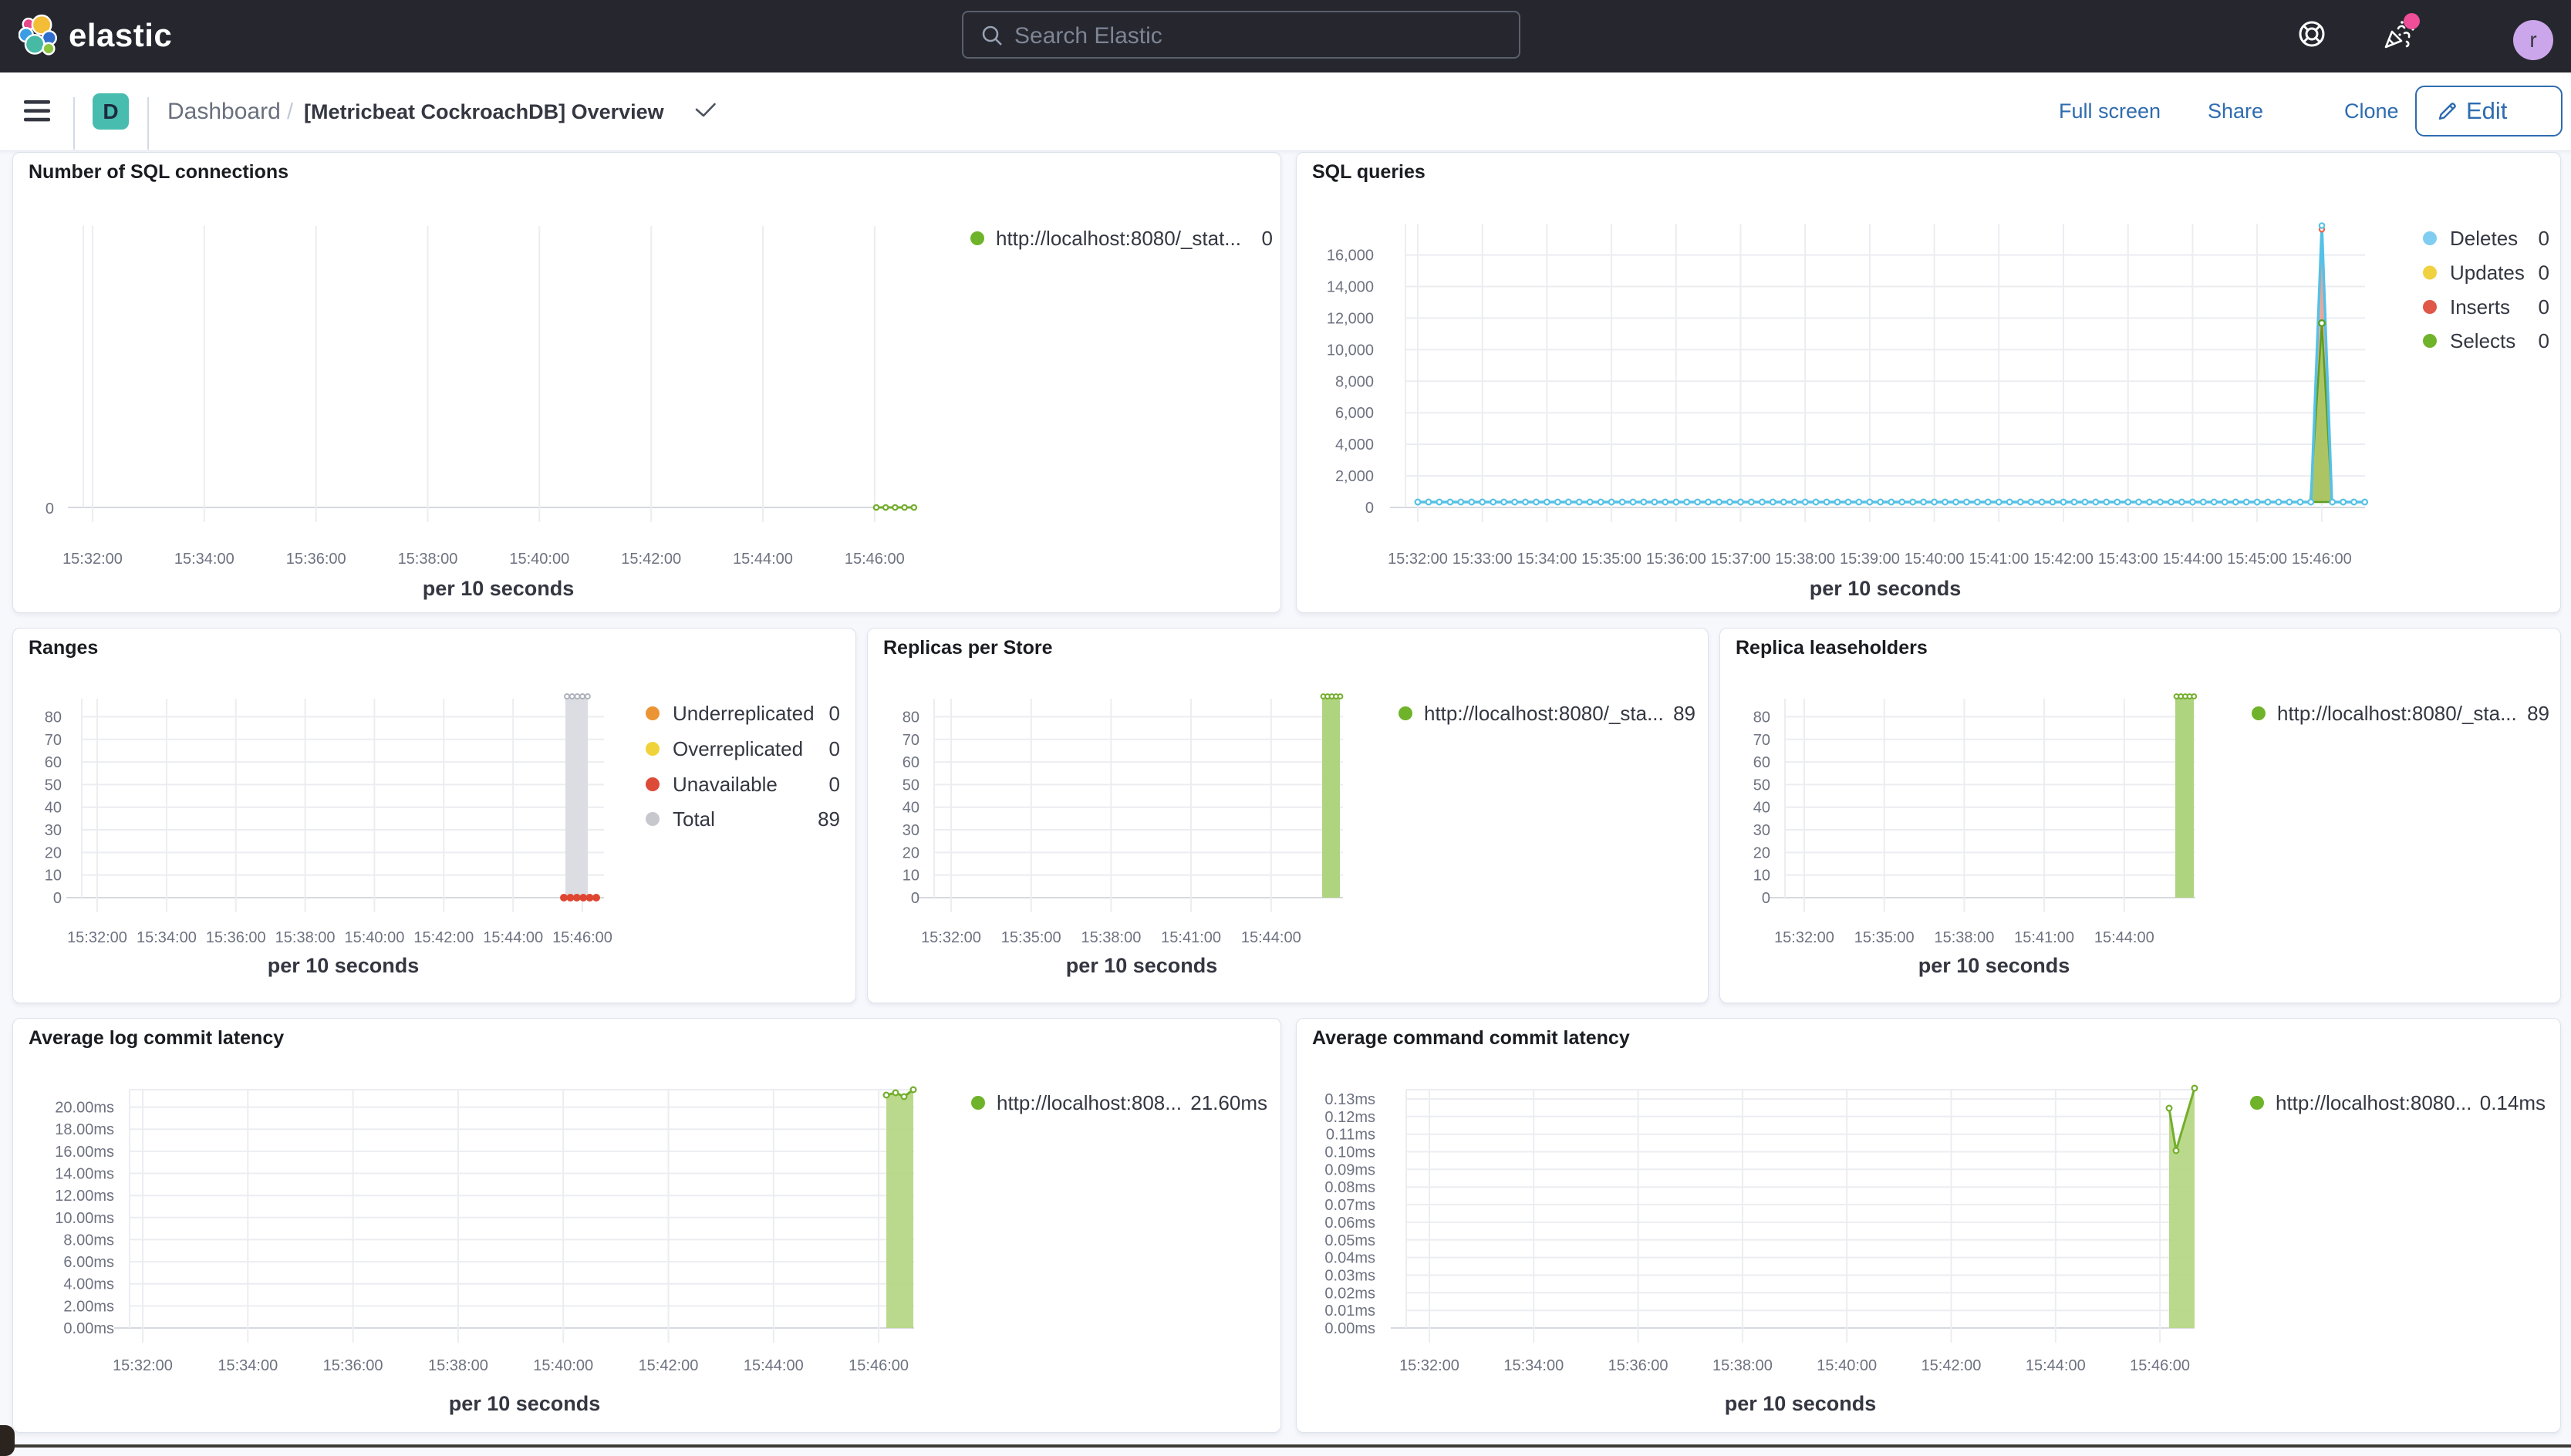  Describe the element at coordinates (1228, 1103) in the screenshot. I see `svg-text: 21.60ms` at that location.